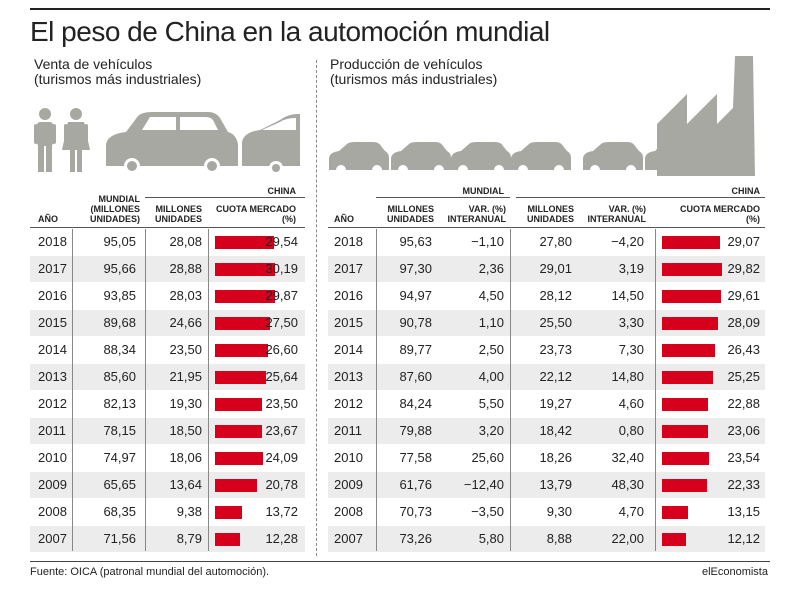 This screenshot has width=800, height=600. I want to click on china-variation-cell: 3,19, so click(631, 268).